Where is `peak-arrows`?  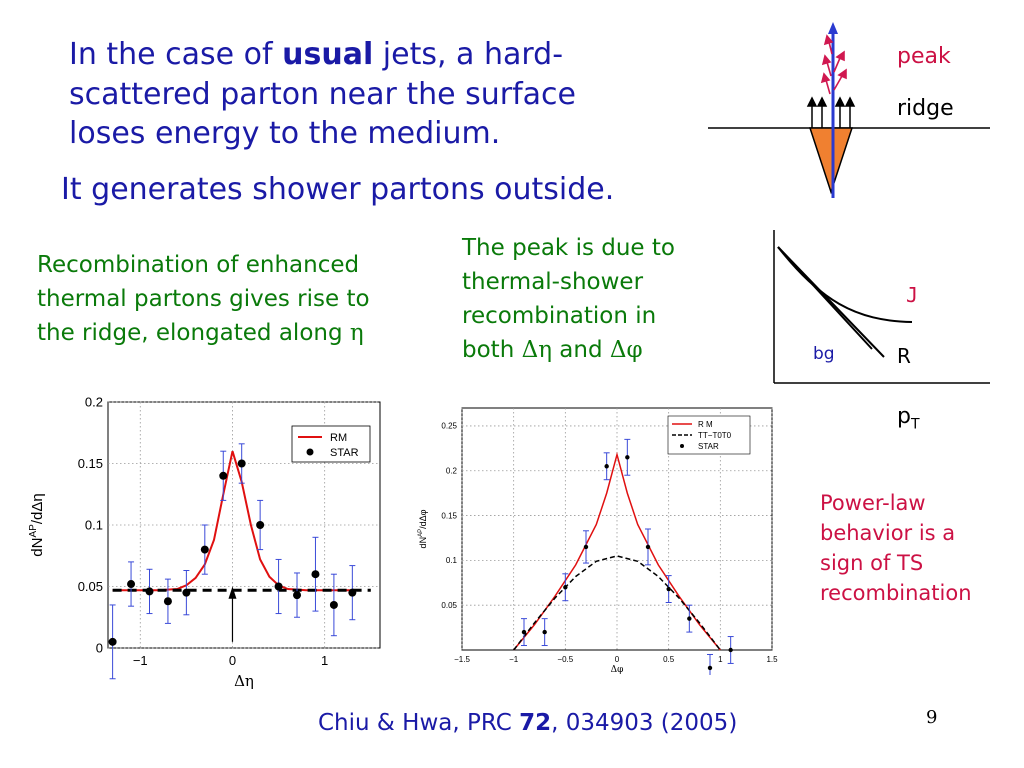
peak-arrows is located at coordinates (833, 64).